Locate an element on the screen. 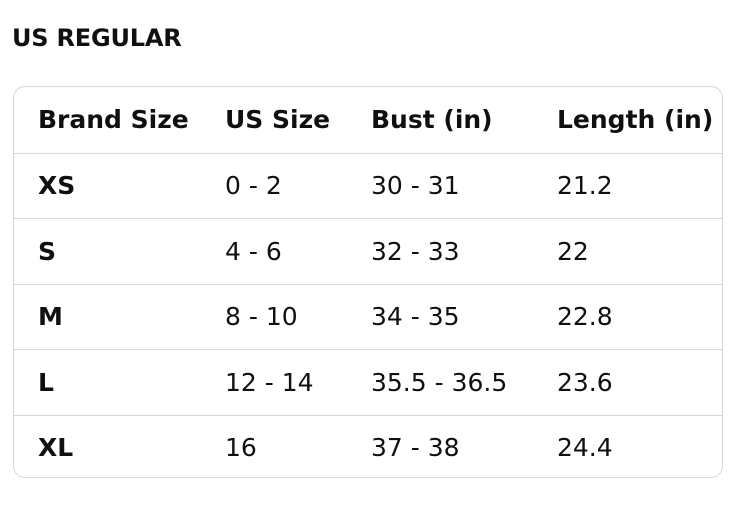 The height and width of the screenshot is (532, 752). header-cell: Brand Size is located at coordinates (113, 120).